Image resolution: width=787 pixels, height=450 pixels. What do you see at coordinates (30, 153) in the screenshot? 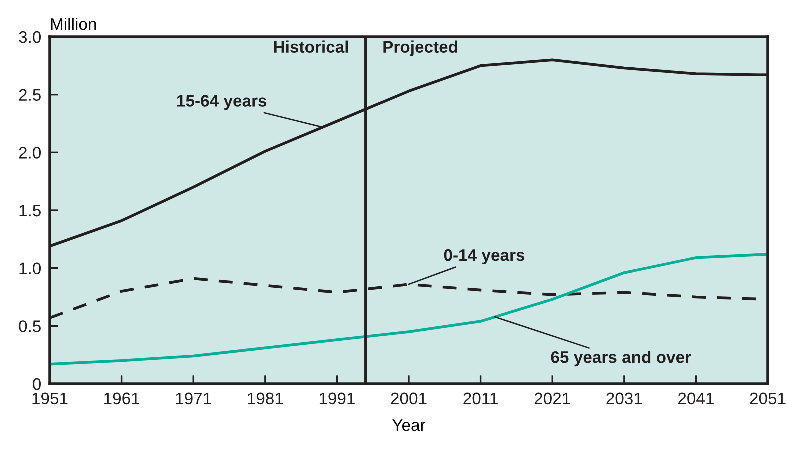
I see `y-tick-label: 2.0` at bounding box center [30, 153].